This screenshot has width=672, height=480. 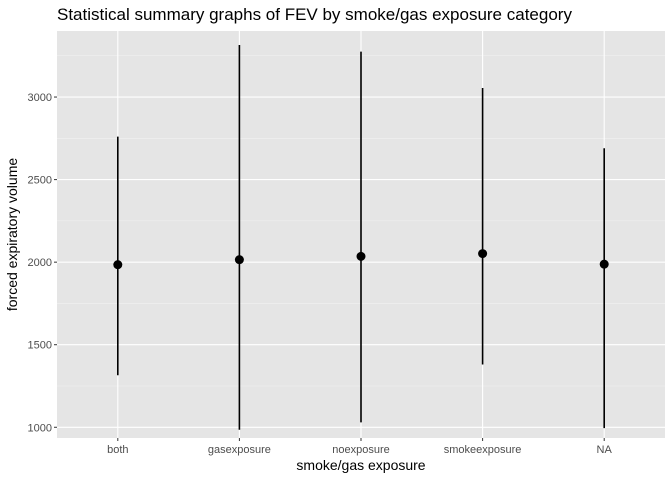 I want to click on mean-point-both, so click(x=118, y=265).